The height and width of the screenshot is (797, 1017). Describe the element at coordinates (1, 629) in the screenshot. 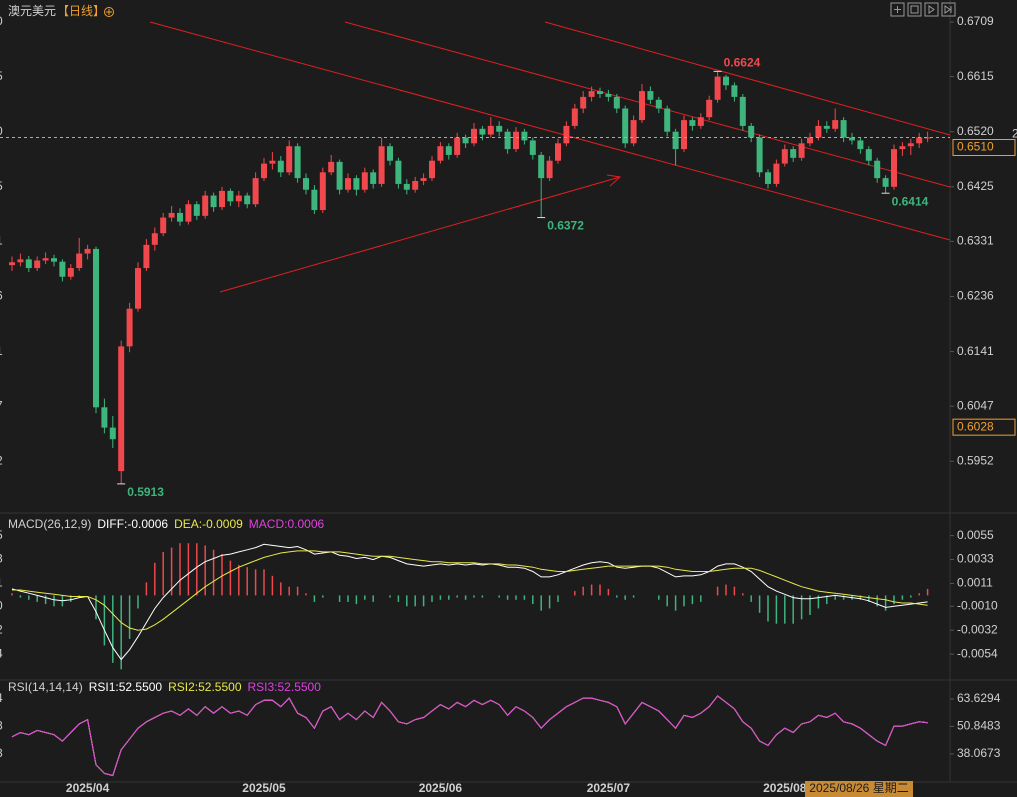

I see `left-axis-fragment: 2` at that location.